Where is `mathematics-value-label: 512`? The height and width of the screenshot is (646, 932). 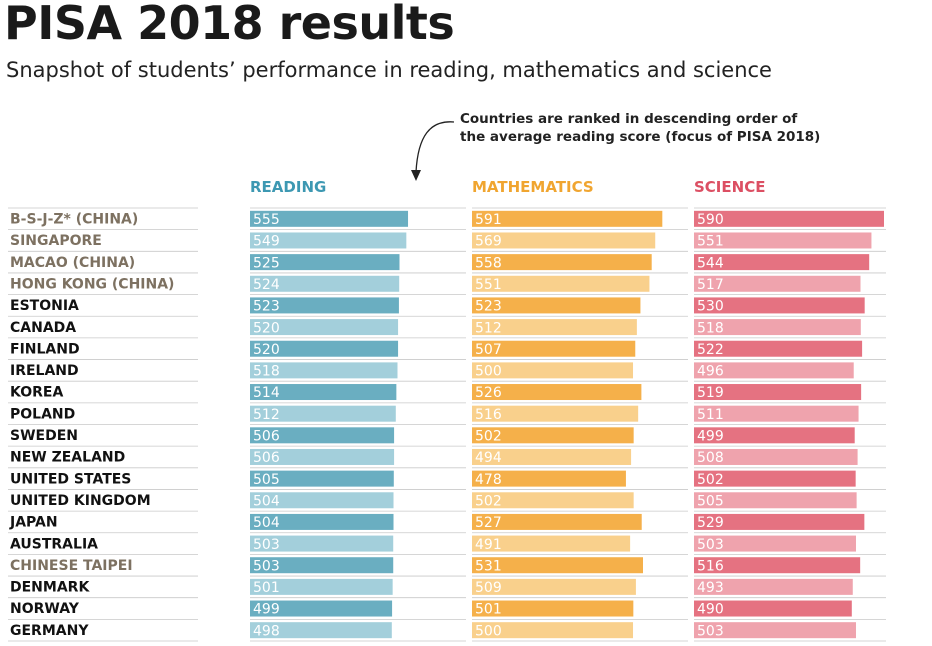
mathematics-value-label: 512 is located at coordinates (488, 328).